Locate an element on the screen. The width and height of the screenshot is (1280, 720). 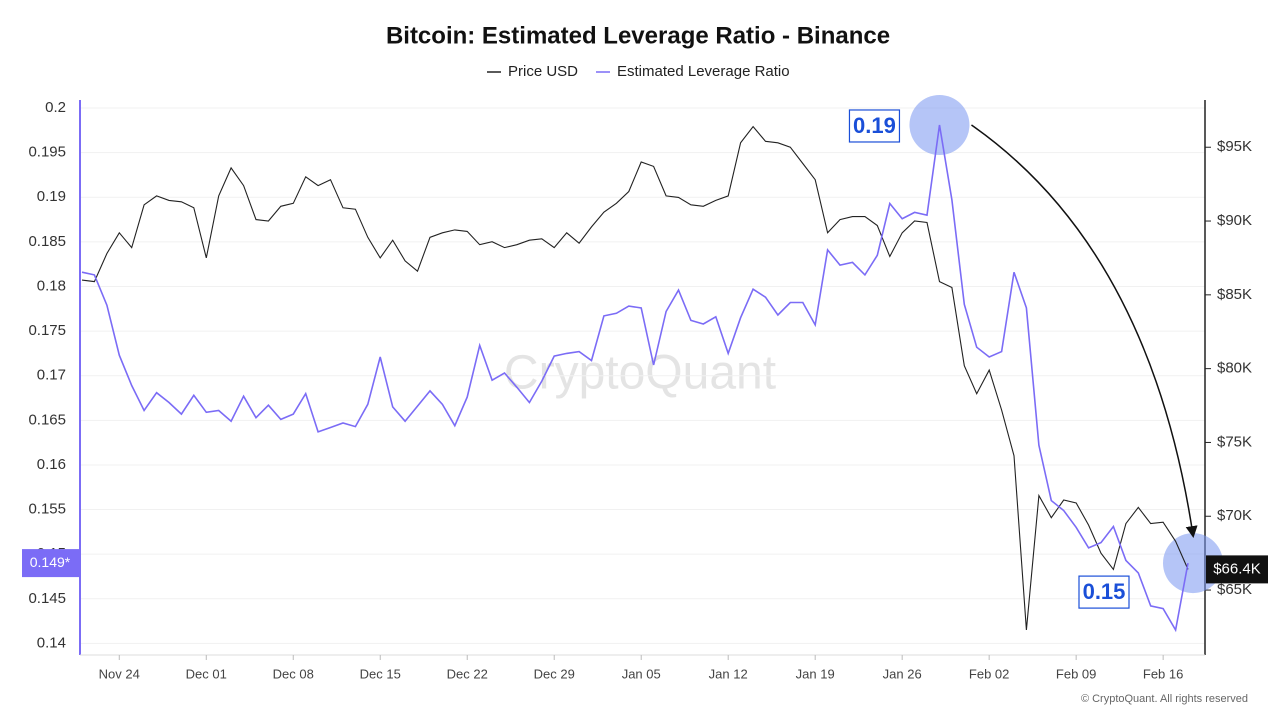
y-tick-label: 0.18 is located at coordinates (51, 285).